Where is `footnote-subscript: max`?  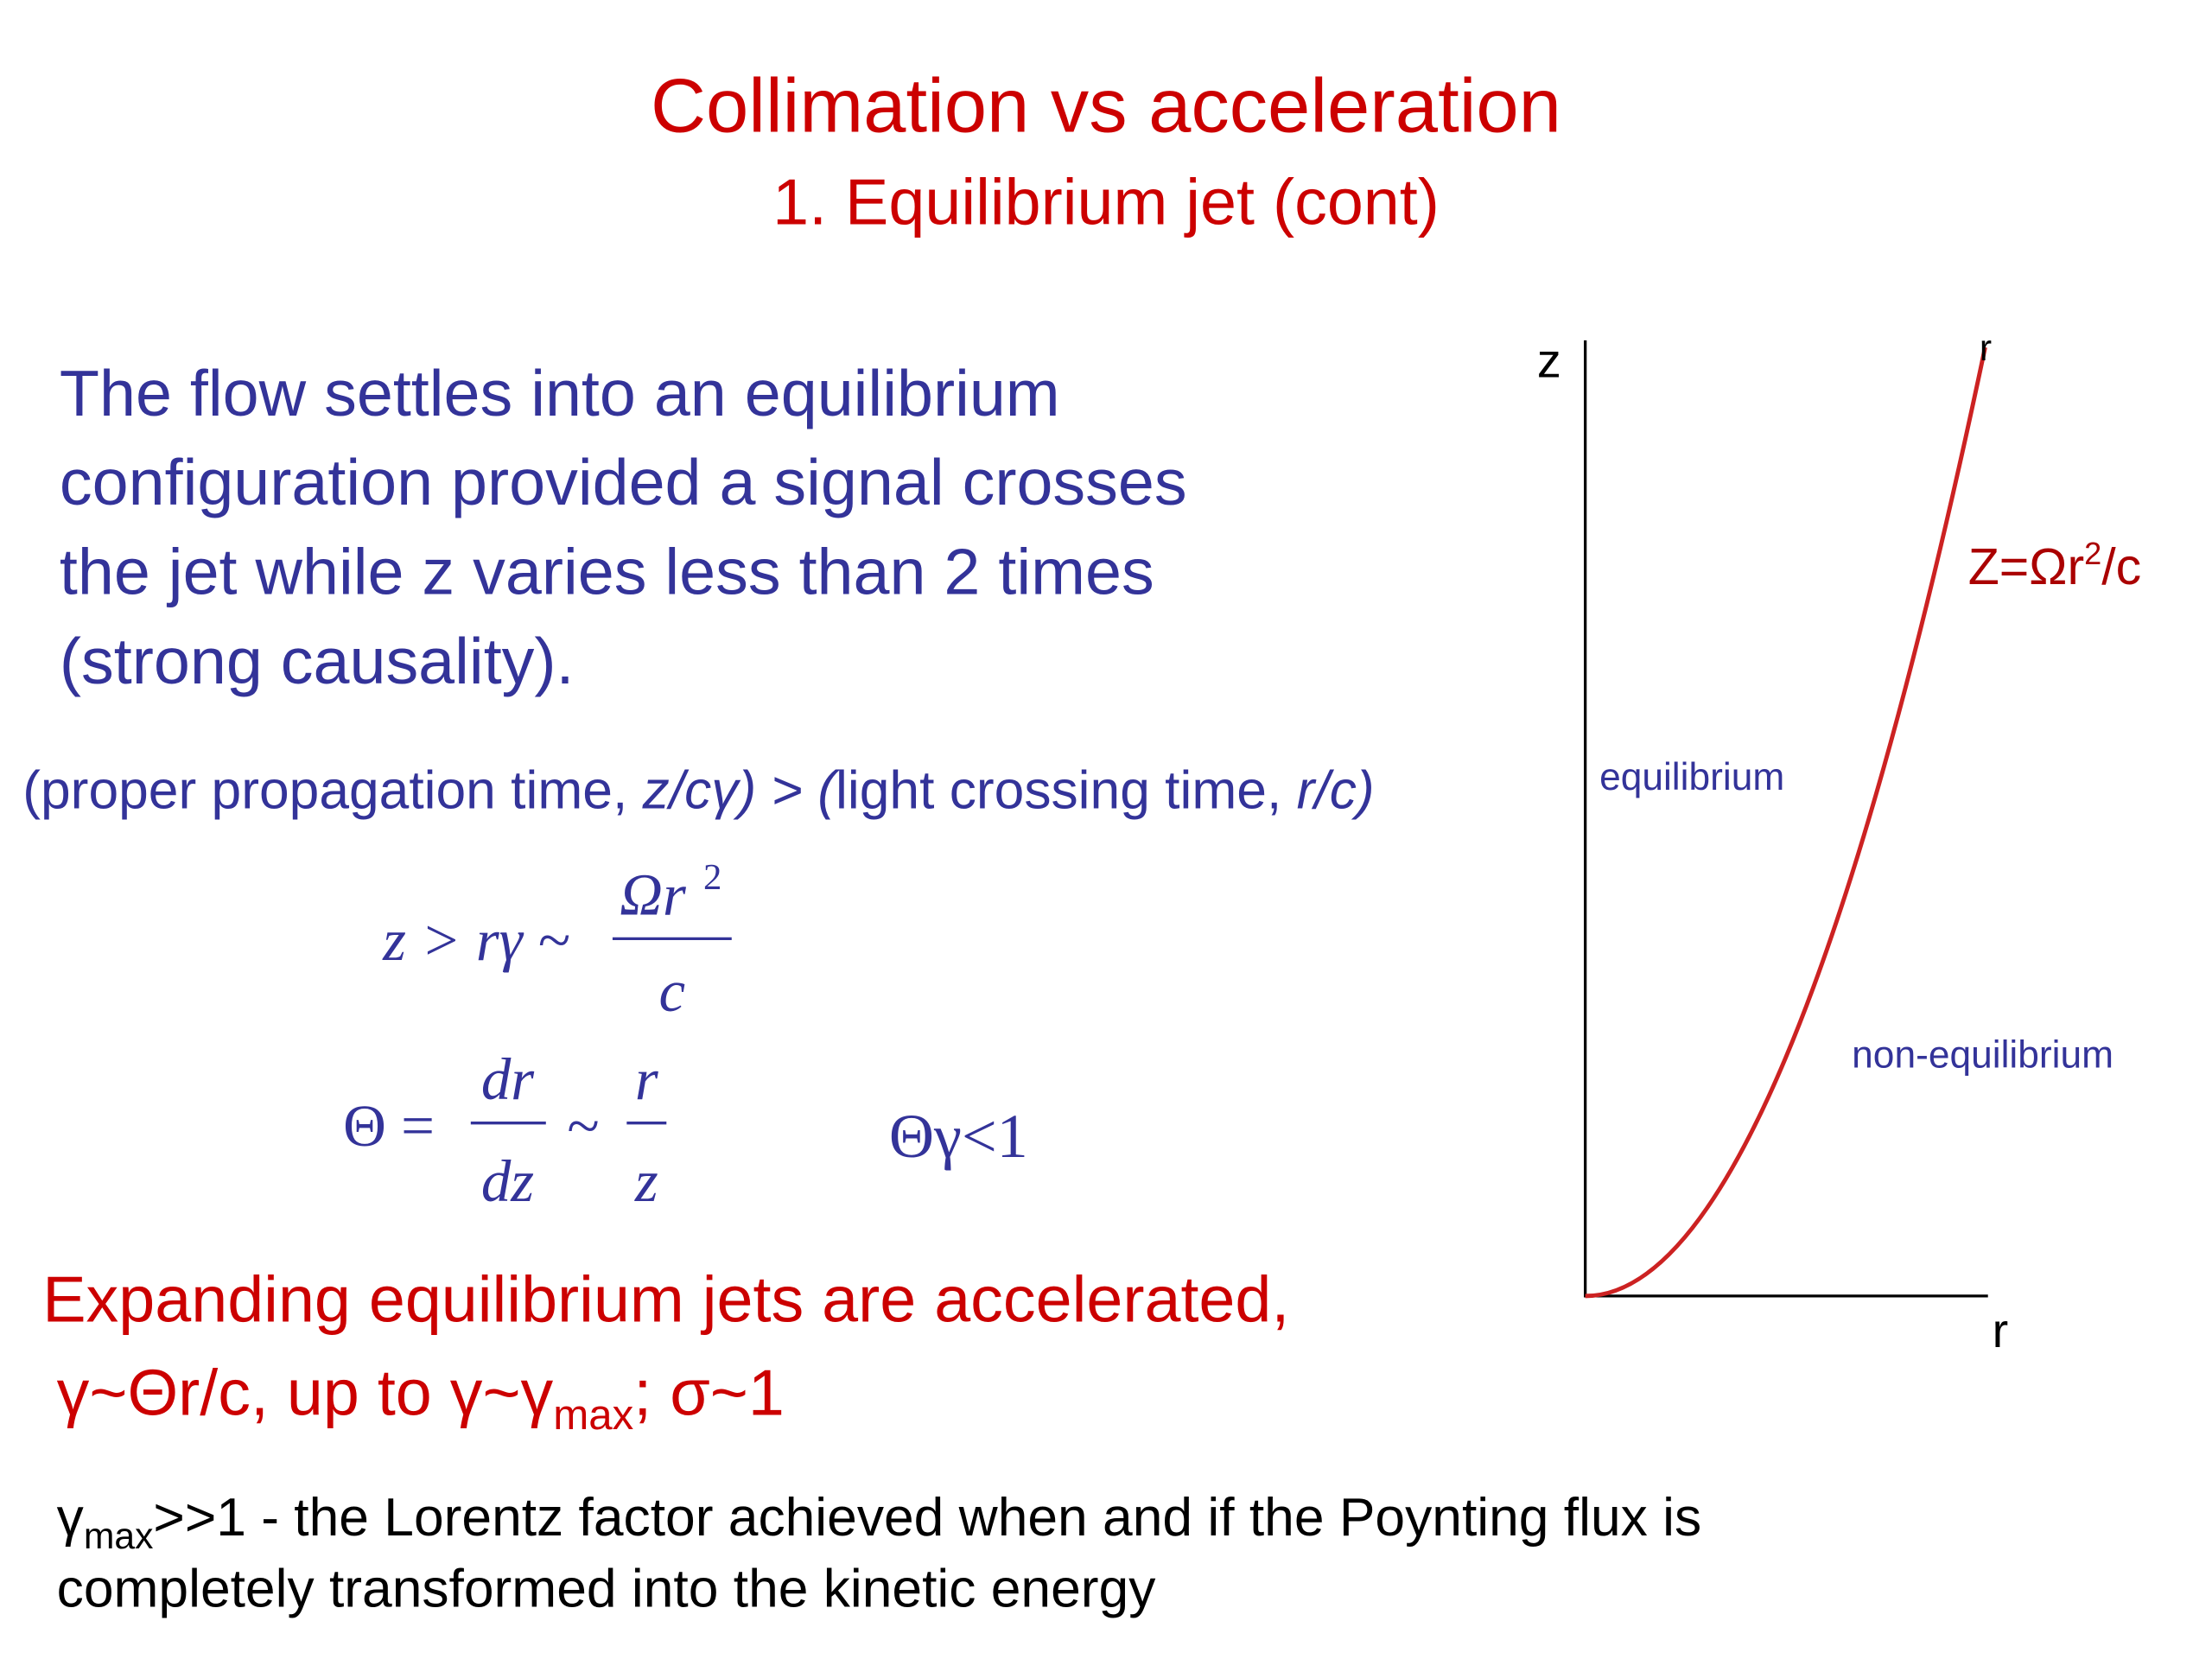 footnote-subscript: max is located at coordinates (119, 1536).